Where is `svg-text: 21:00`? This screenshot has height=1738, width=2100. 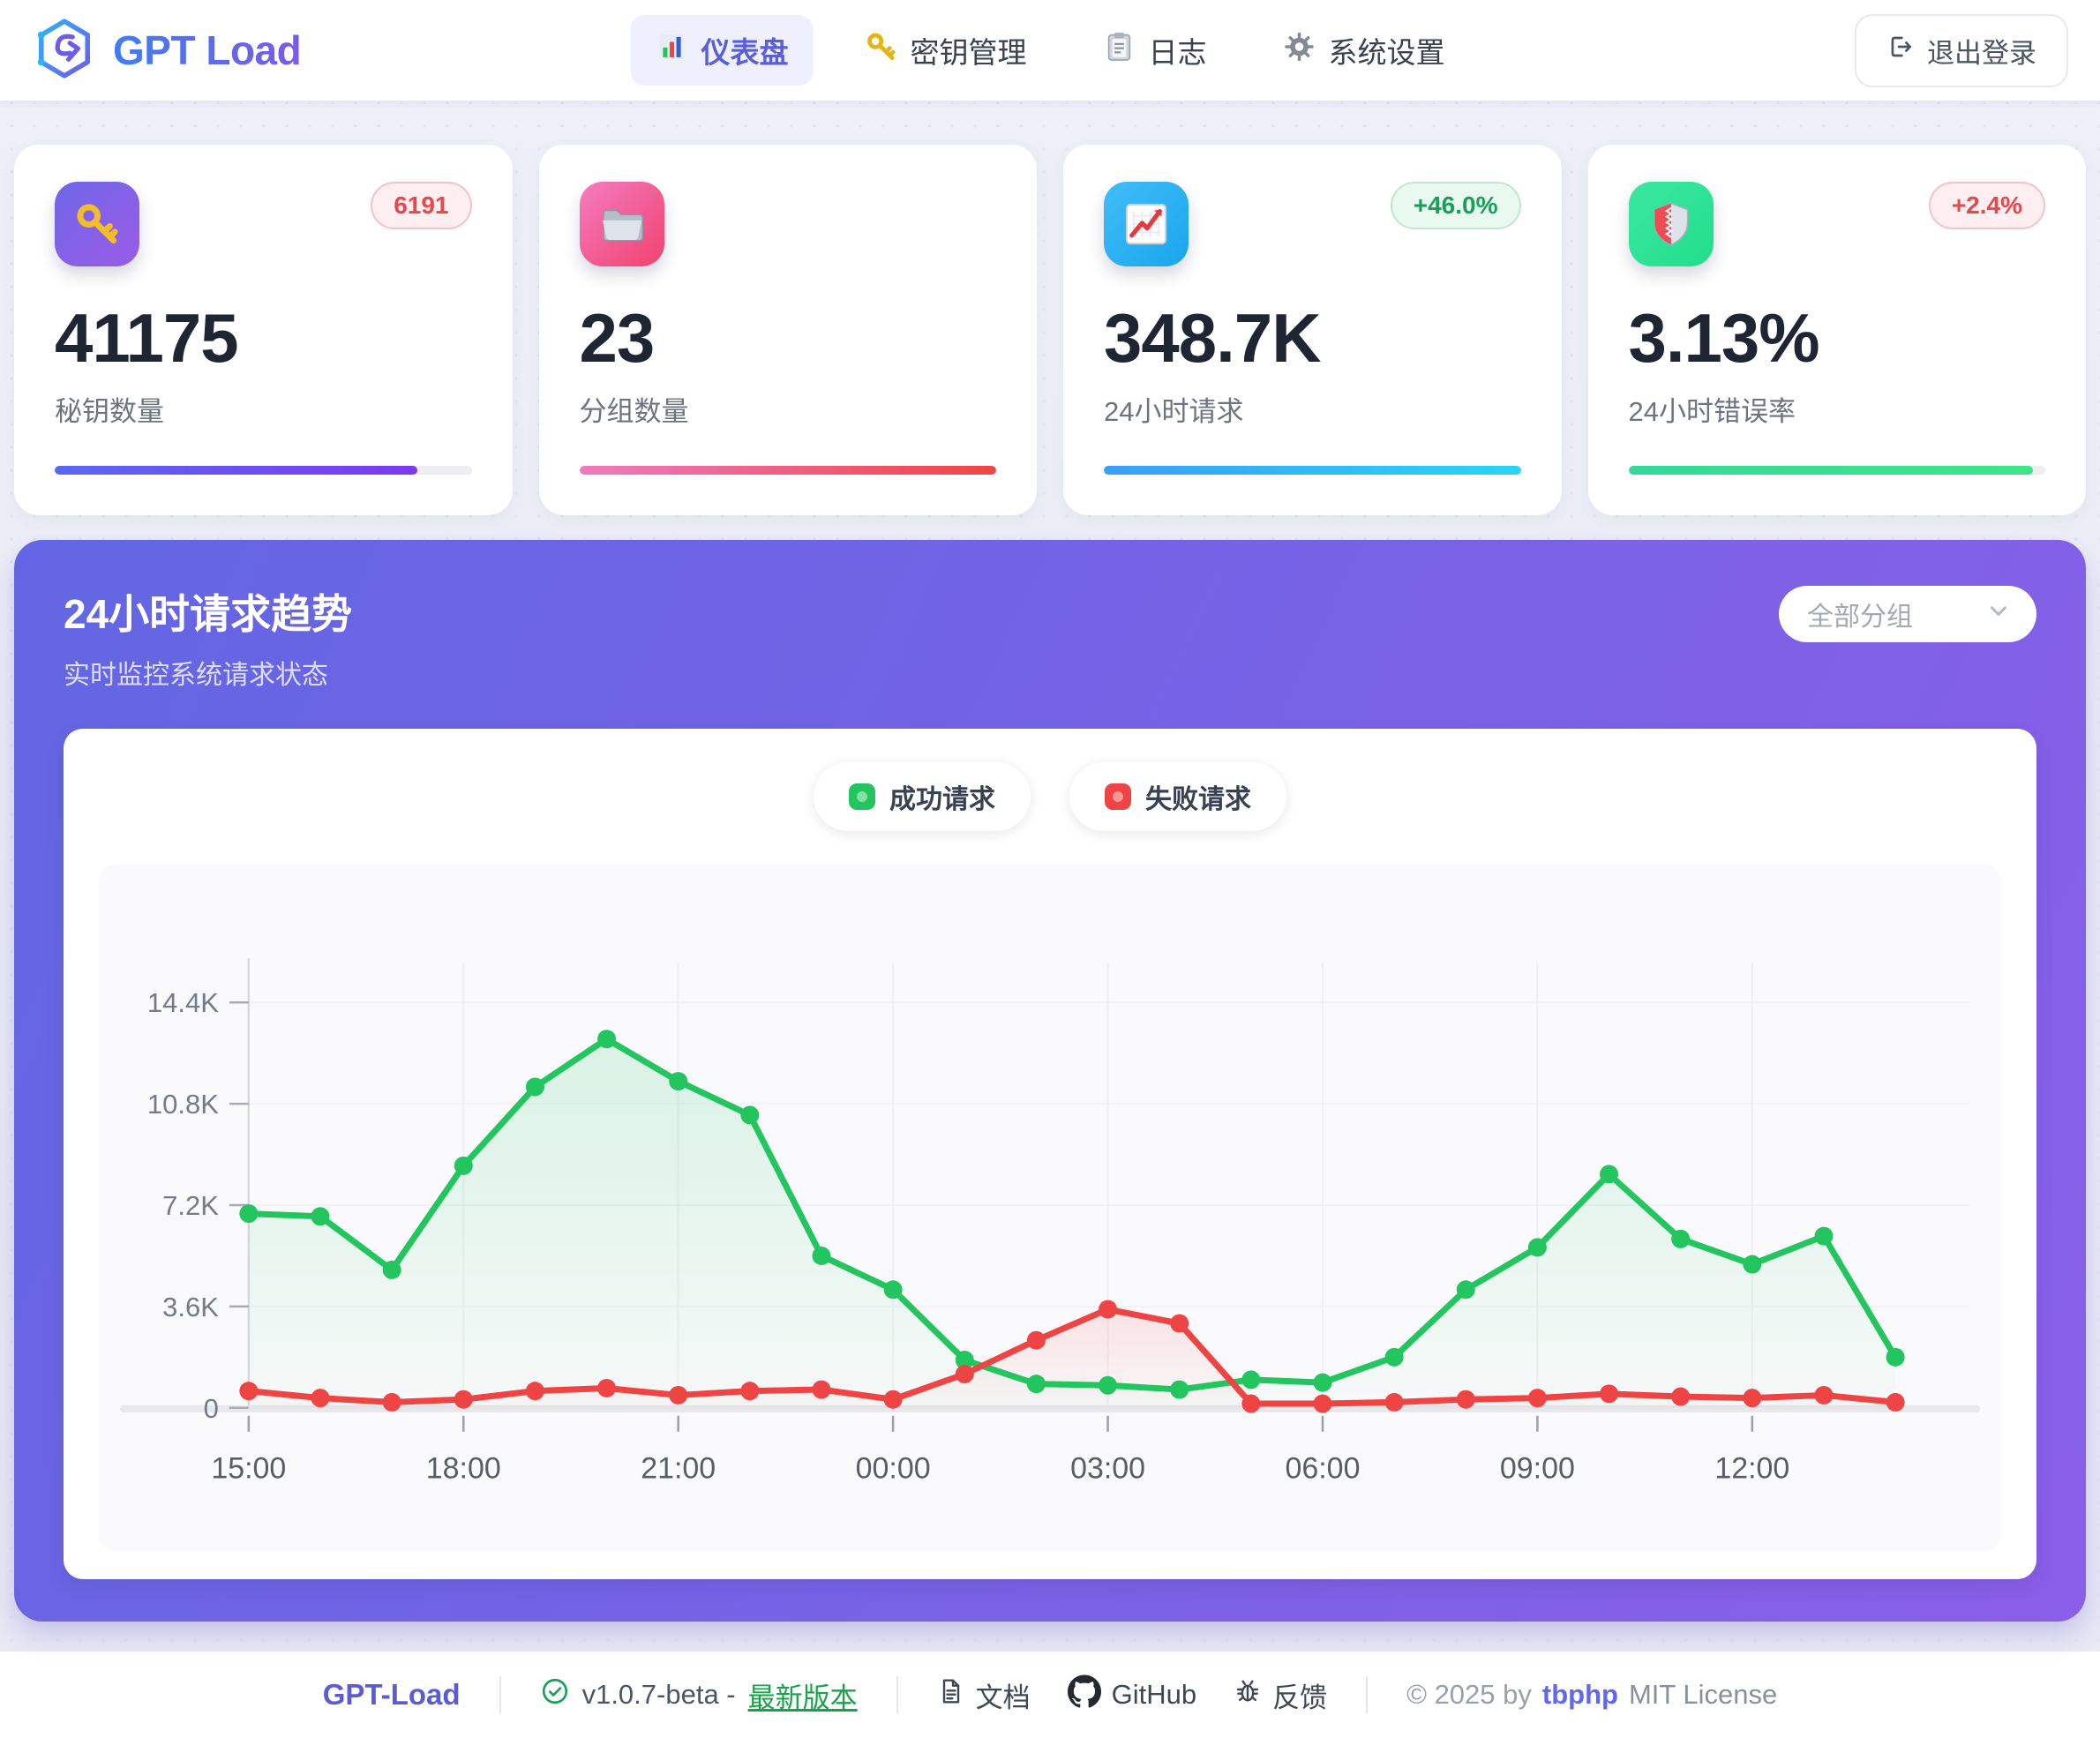
svg-text: 21:00 is located at coordinates (678, 1469).